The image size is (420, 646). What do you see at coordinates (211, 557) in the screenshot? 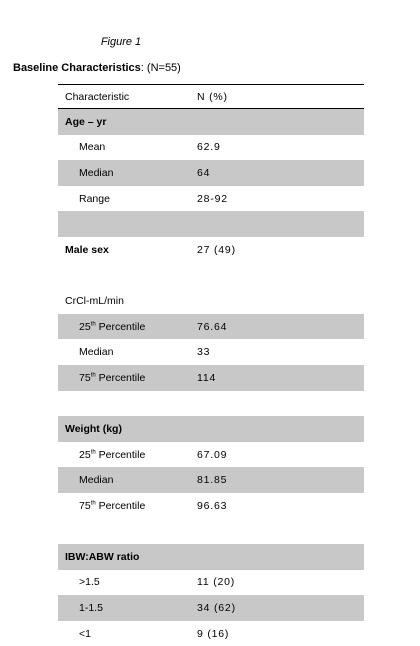
I see `table-row: IBW:ABW ratio` at bounding box center [211, 557].